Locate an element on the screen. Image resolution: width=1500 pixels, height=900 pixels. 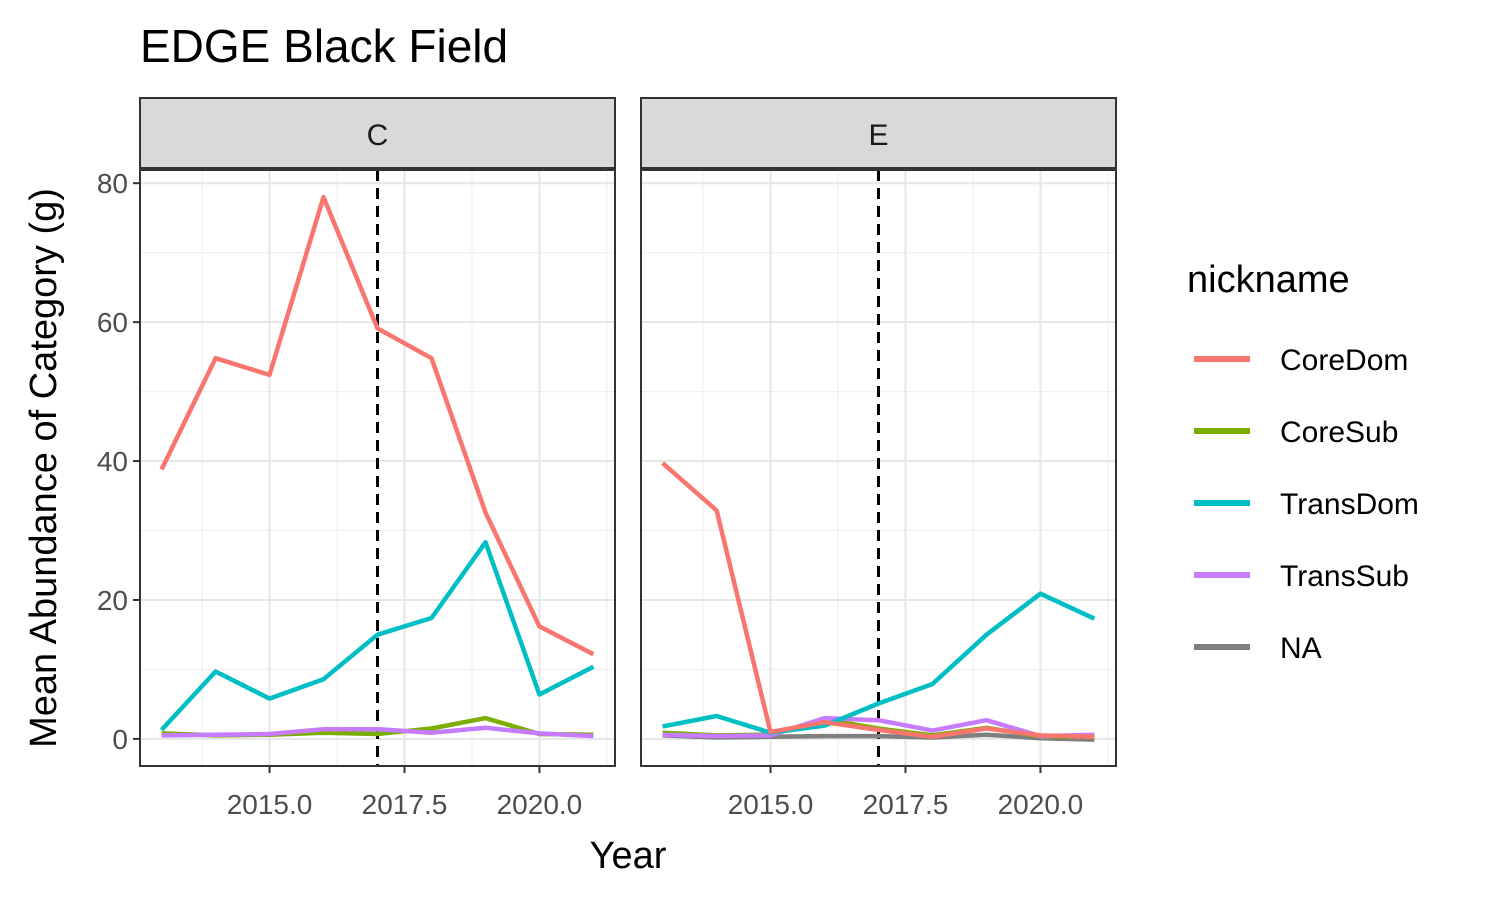
legend-label: CoreSub is located at coordinates (1339, 432).